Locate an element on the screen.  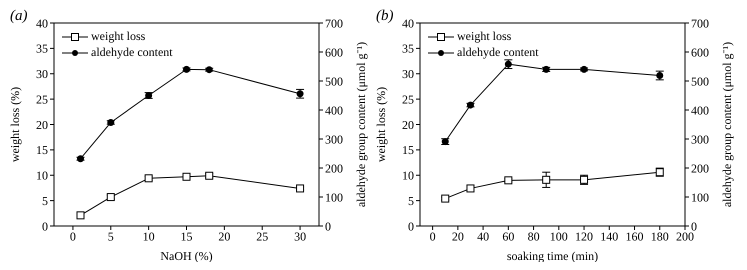
x-tick-label: 160 is located at coordinates (635, 237).